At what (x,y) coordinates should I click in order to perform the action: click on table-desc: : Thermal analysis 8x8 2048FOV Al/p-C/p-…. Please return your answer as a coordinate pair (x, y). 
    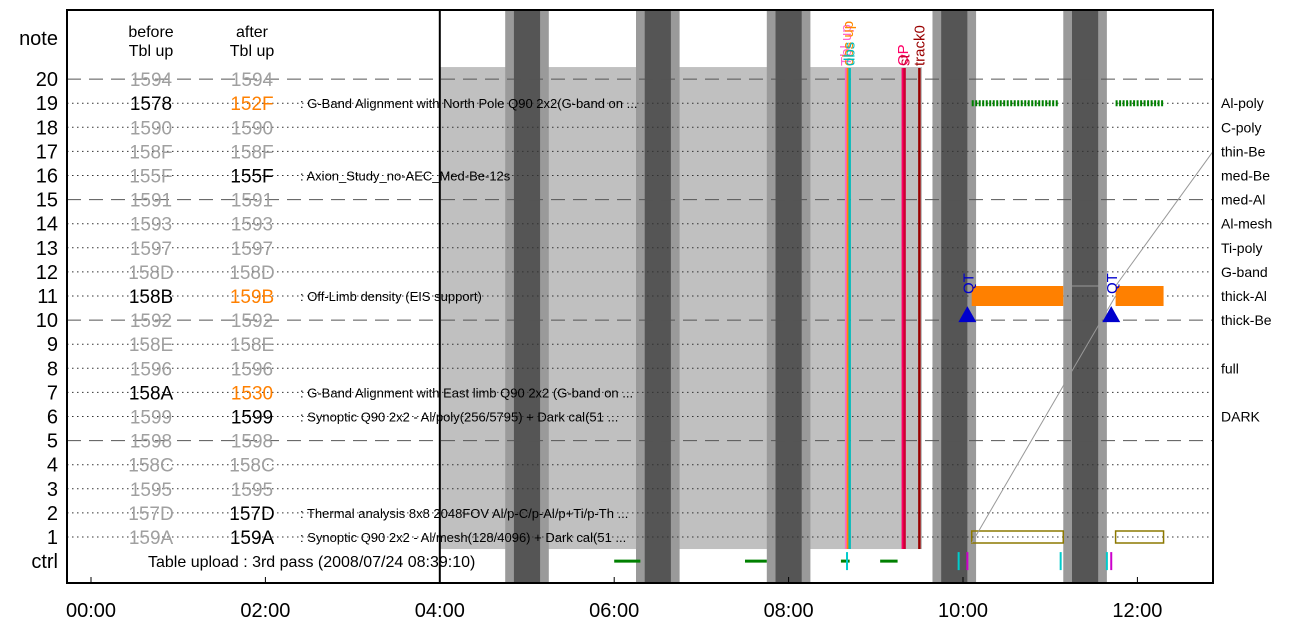
    Looking at the image, I should click on (464, 513).